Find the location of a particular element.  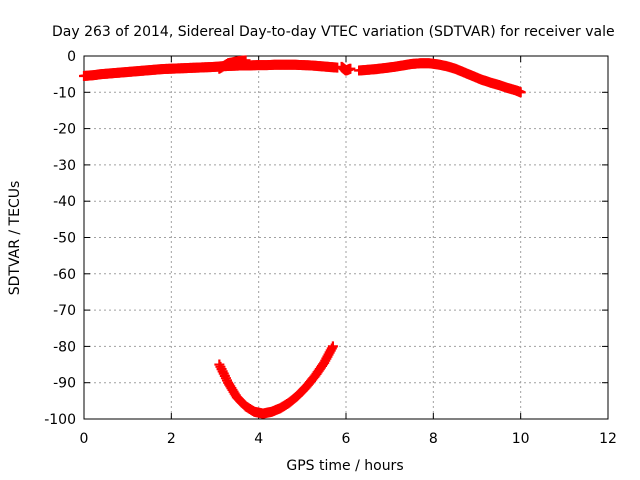

x-tick-label: 0 is located at coordinates (84, 439).